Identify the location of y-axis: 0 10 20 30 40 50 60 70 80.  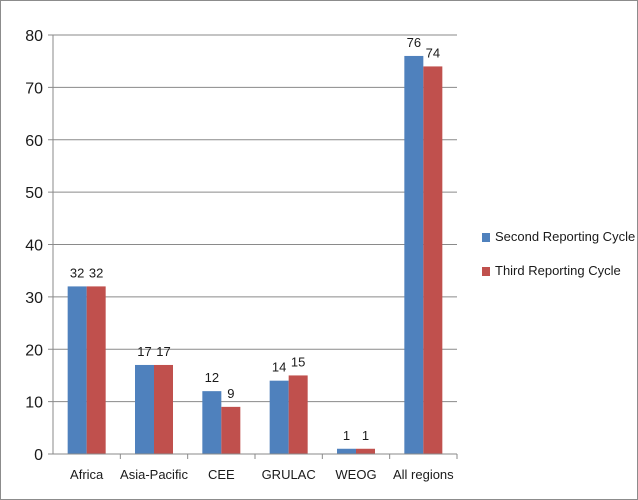
(39, 246).